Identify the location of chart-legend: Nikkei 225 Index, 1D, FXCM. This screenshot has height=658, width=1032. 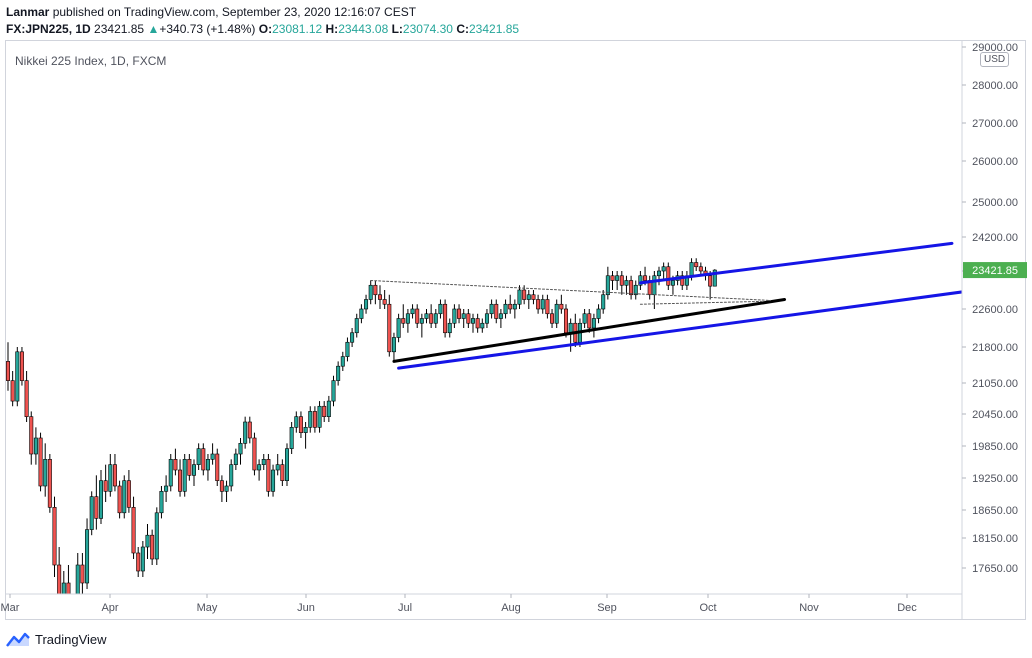
(91, 61).